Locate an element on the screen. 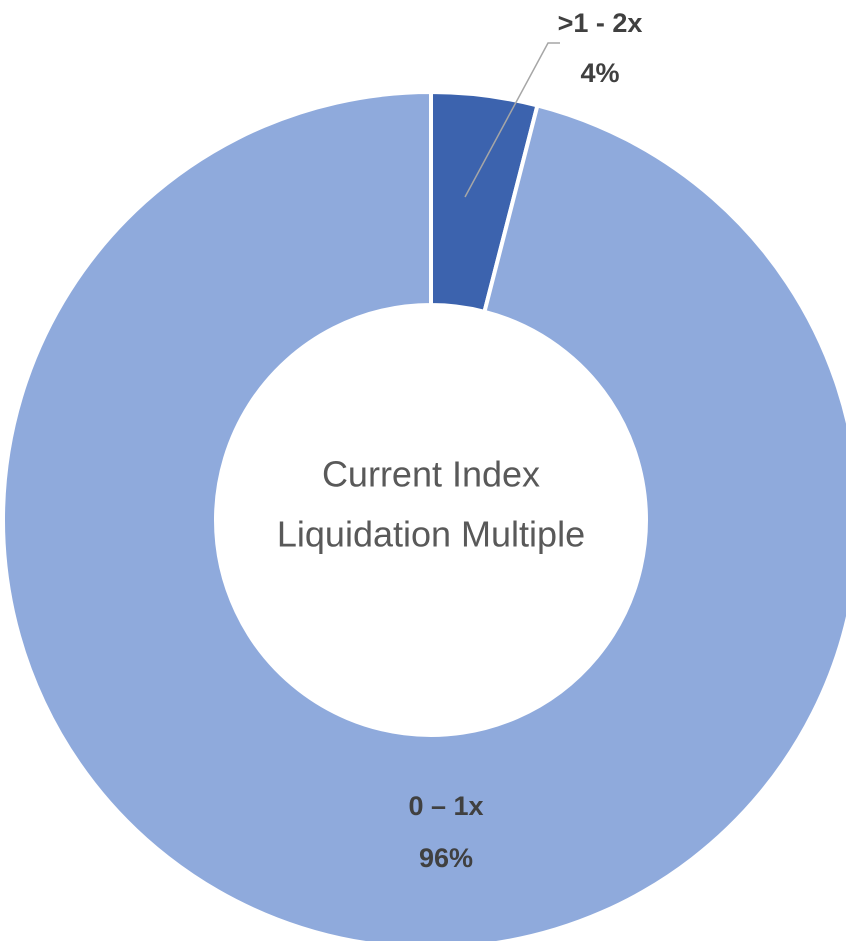 The width and height of the screenshot is (846, 941). center-label: Current Index is located at coordinates (431, 474).